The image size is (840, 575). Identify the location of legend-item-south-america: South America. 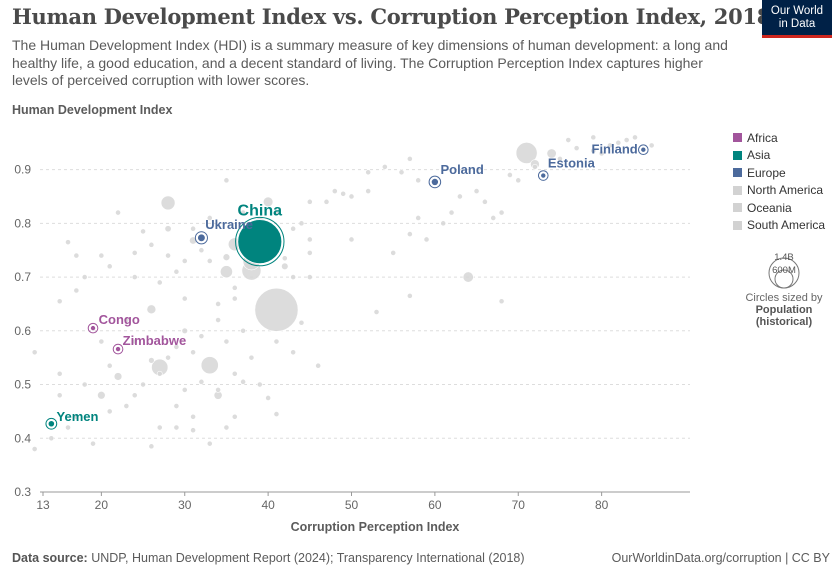
(786, 226).